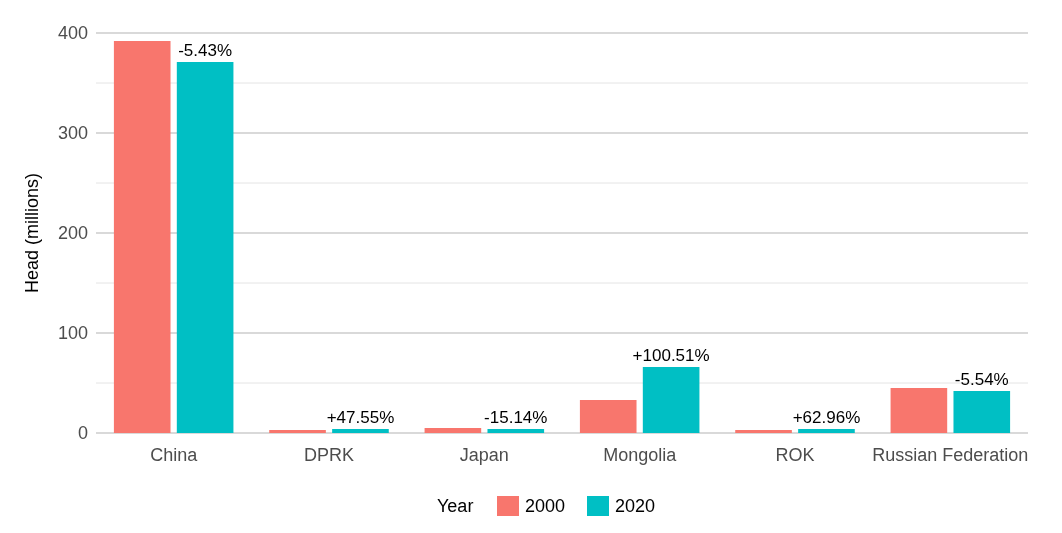  What do you see at coordinates (455, 506) in the screenshot?
I see `legend-title: Year` at bounding box center [455, 506].